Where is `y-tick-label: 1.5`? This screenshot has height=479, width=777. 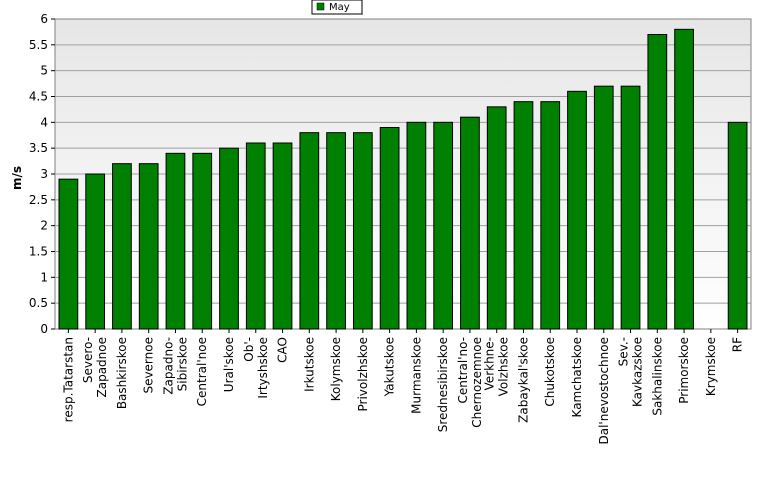 y-tick-label: 1.5 is located at coordinates (38, 252).